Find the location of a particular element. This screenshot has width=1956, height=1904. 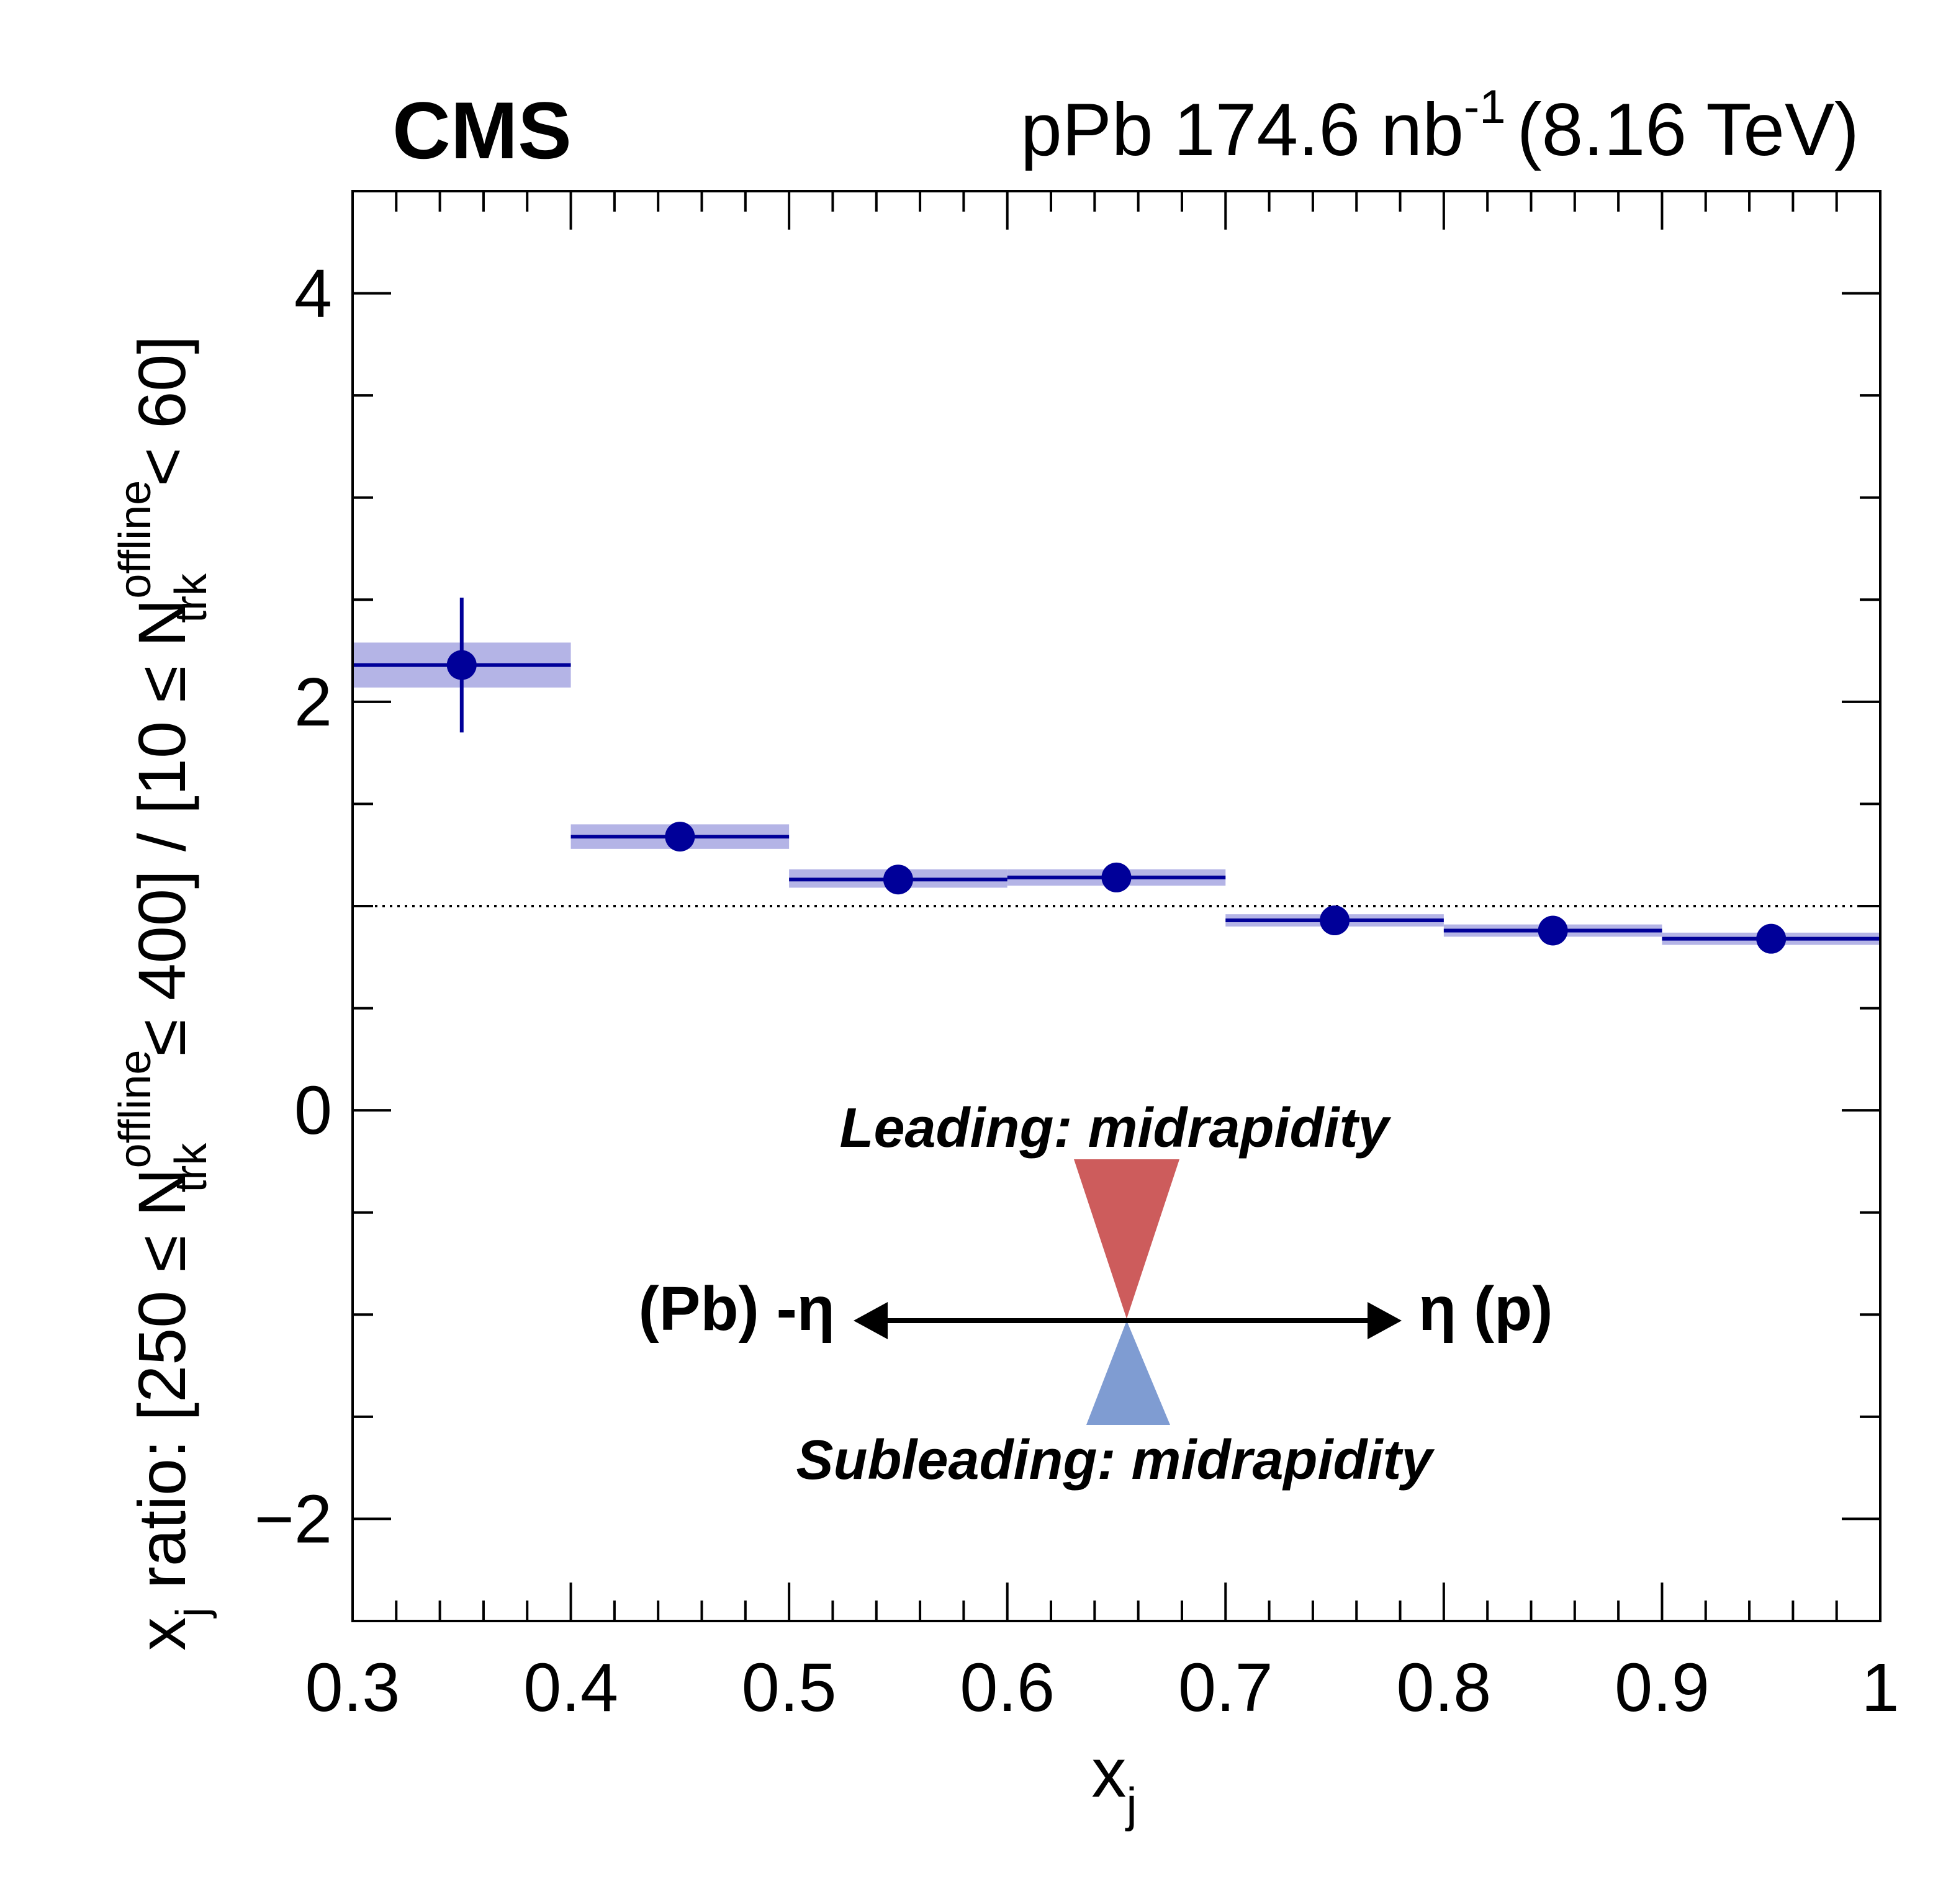

x-axis-label-sub: j is located at coordinates (1131, 1804).